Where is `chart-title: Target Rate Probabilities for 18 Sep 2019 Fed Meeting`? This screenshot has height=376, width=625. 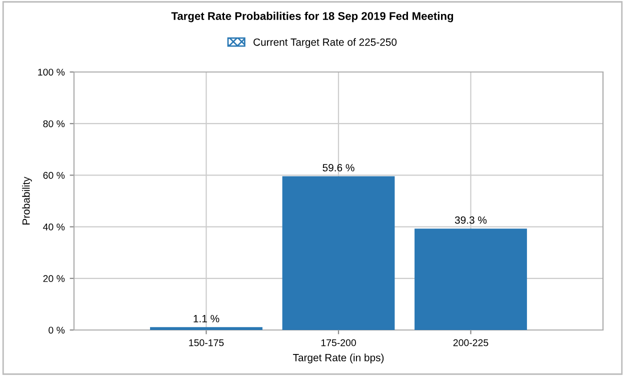 chart-title: Target Rate Probabilities for 18 Sep 2019 Fed Meeting is located at coordinates (312, 17).